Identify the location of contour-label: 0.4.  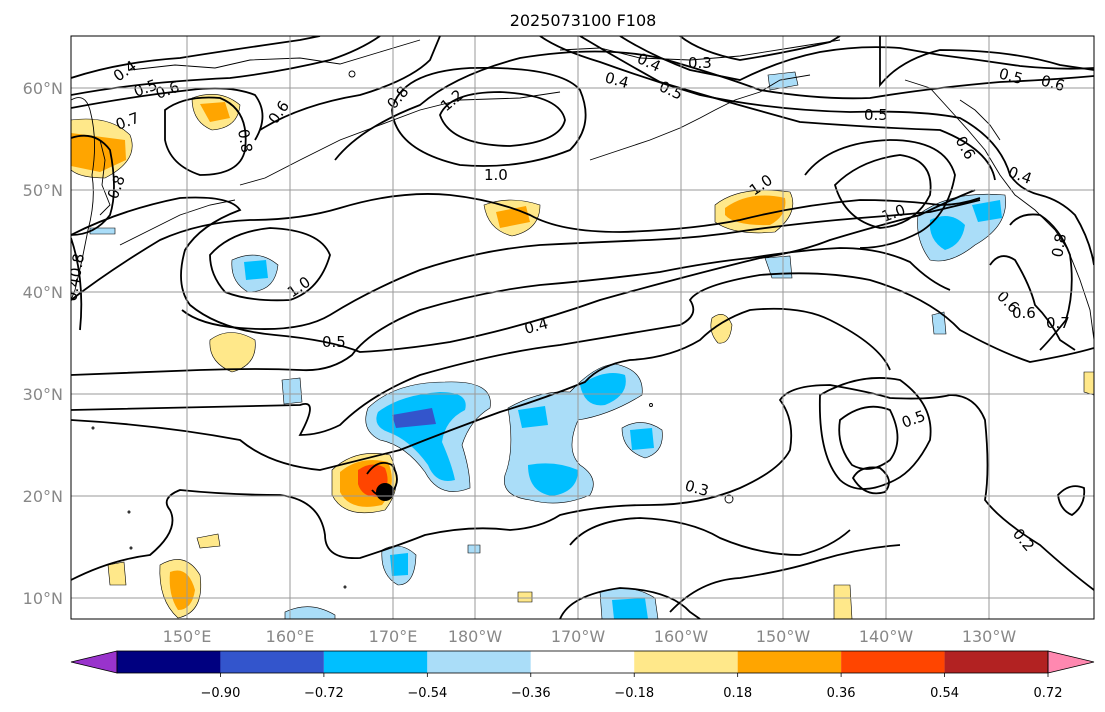
(617, 80).